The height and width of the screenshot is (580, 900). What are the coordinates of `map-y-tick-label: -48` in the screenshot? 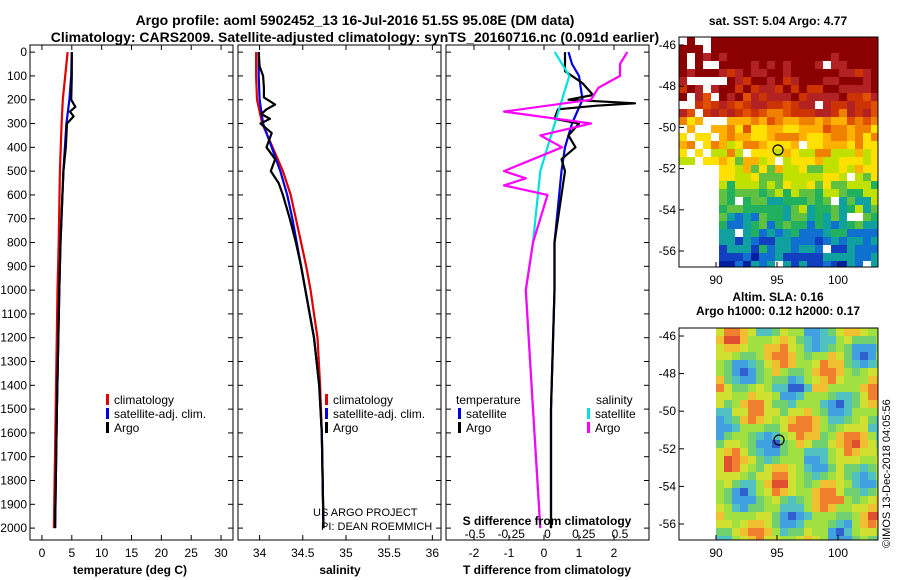 It's located at (668, 86).